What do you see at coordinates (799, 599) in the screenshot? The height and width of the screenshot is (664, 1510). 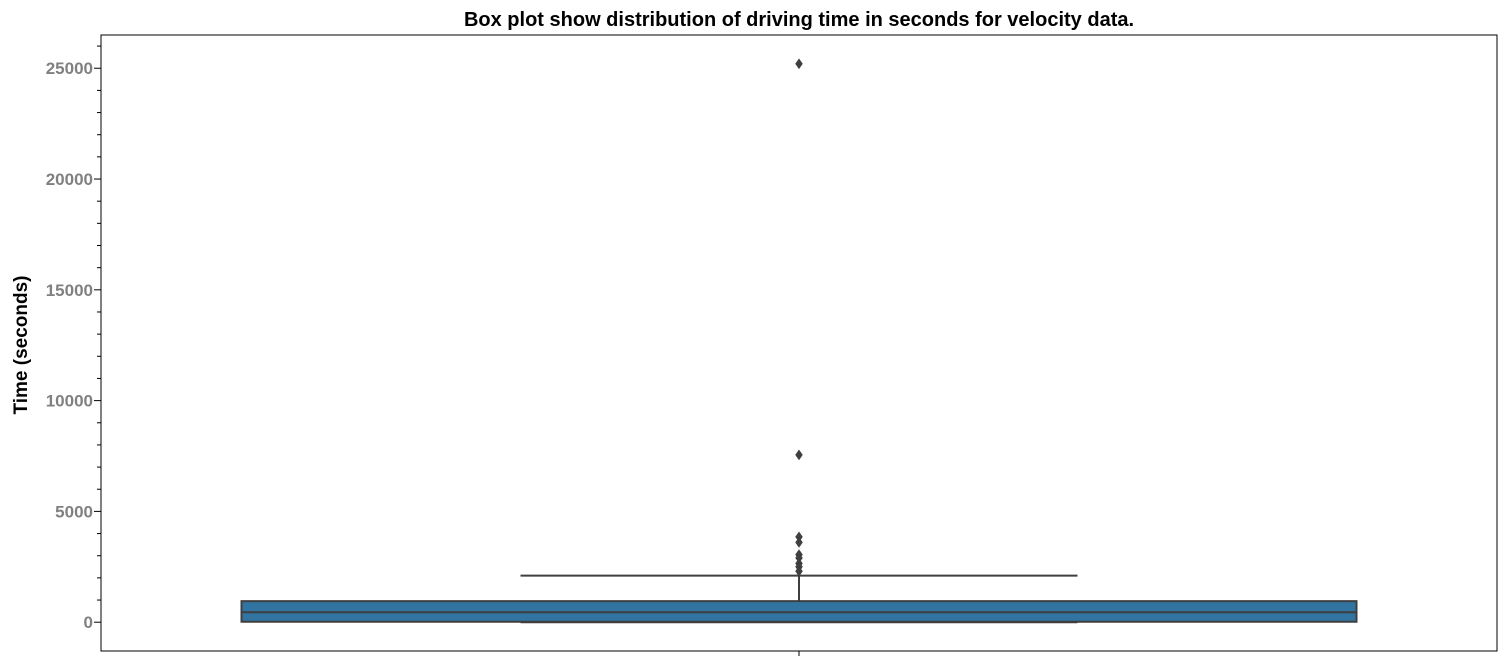 I see `box-plot` at bounding box center [799, 599].